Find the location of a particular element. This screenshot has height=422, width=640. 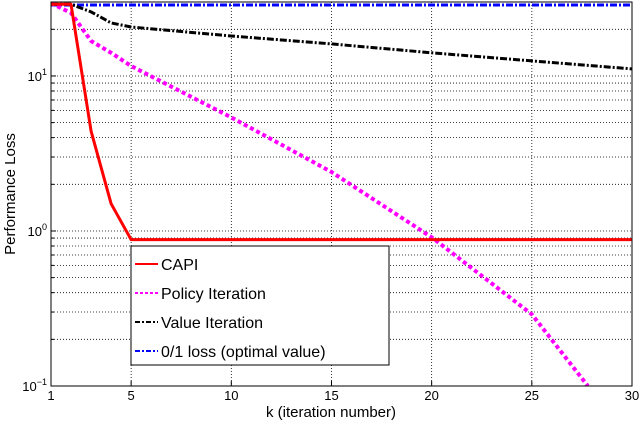

series-value-iteration is located at coordinates (341, 36).